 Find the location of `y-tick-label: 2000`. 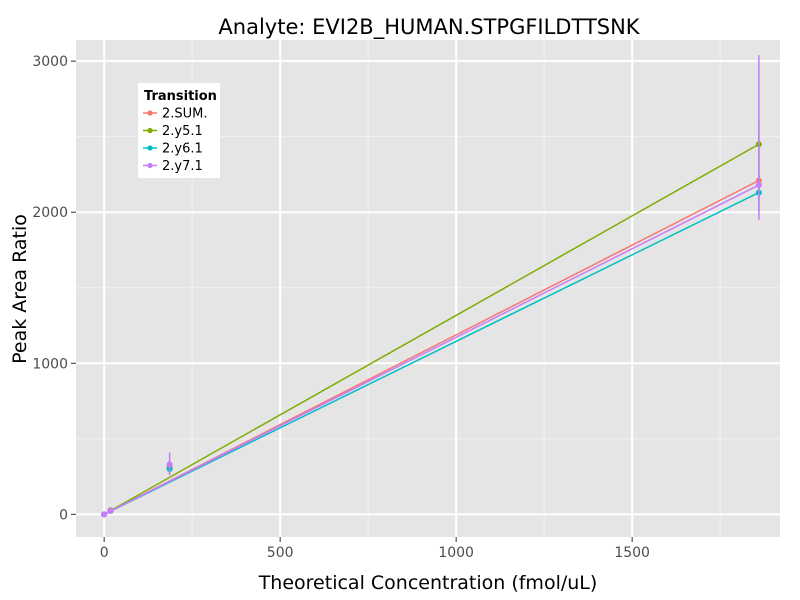

y-tick-label: 2000 is located at coordinates (50, 213).